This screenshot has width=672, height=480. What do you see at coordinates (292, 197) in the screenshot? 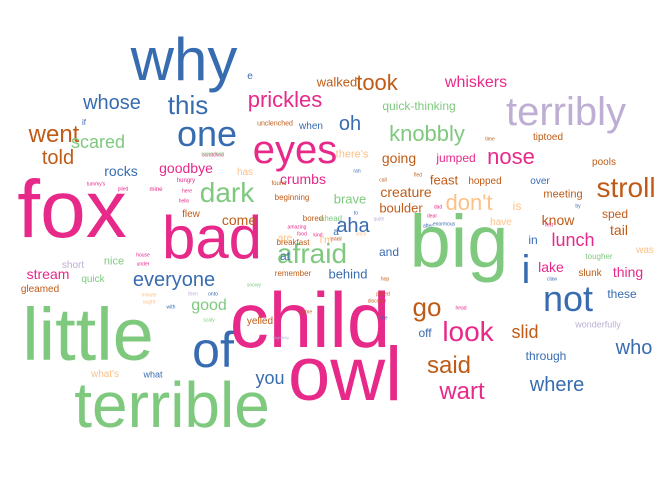
I see `word-beginning: beginning` at bounding box center [292, 197].